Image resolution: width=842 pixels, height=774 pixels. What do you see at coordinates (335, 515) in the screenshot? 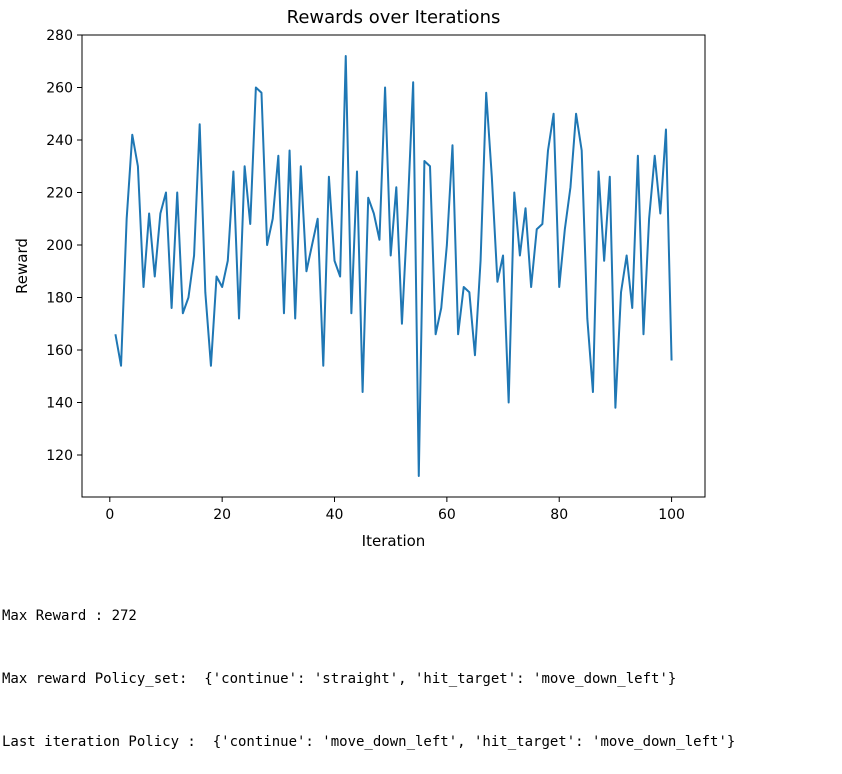
I see `x-tick-label: 40` at bounding box center [335, 515].